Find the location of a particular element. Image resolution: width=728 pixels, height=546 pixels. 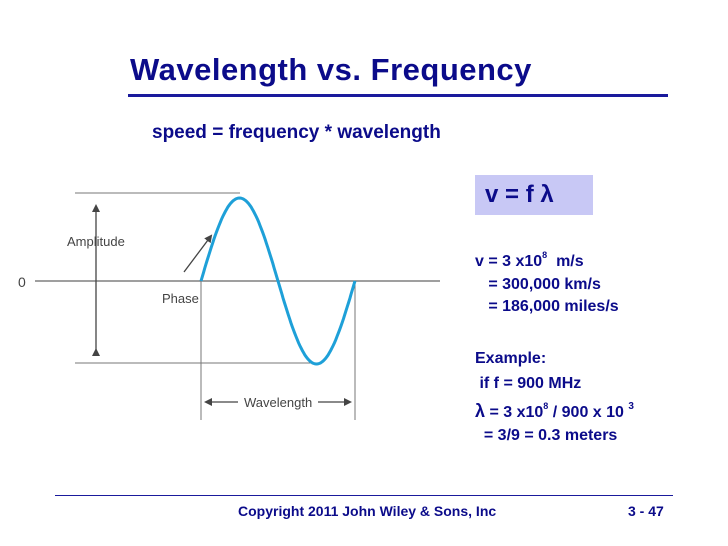

slide-title: Wavelength vs. Frequency is located at coordinates (331, 69).